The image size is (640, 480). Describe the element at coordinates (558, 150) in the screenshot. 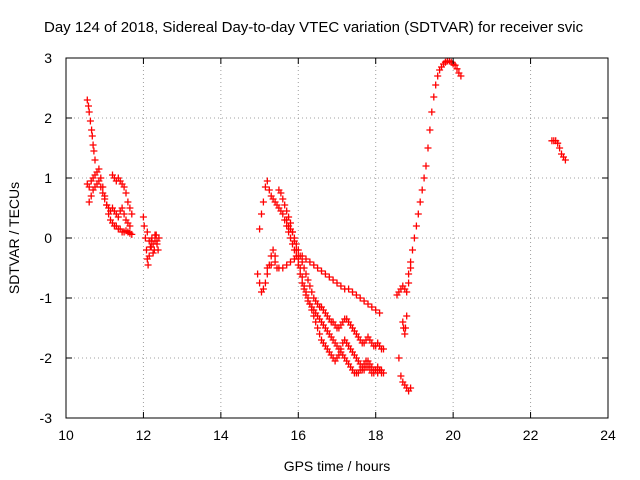

I see `series-seg6` at that location.